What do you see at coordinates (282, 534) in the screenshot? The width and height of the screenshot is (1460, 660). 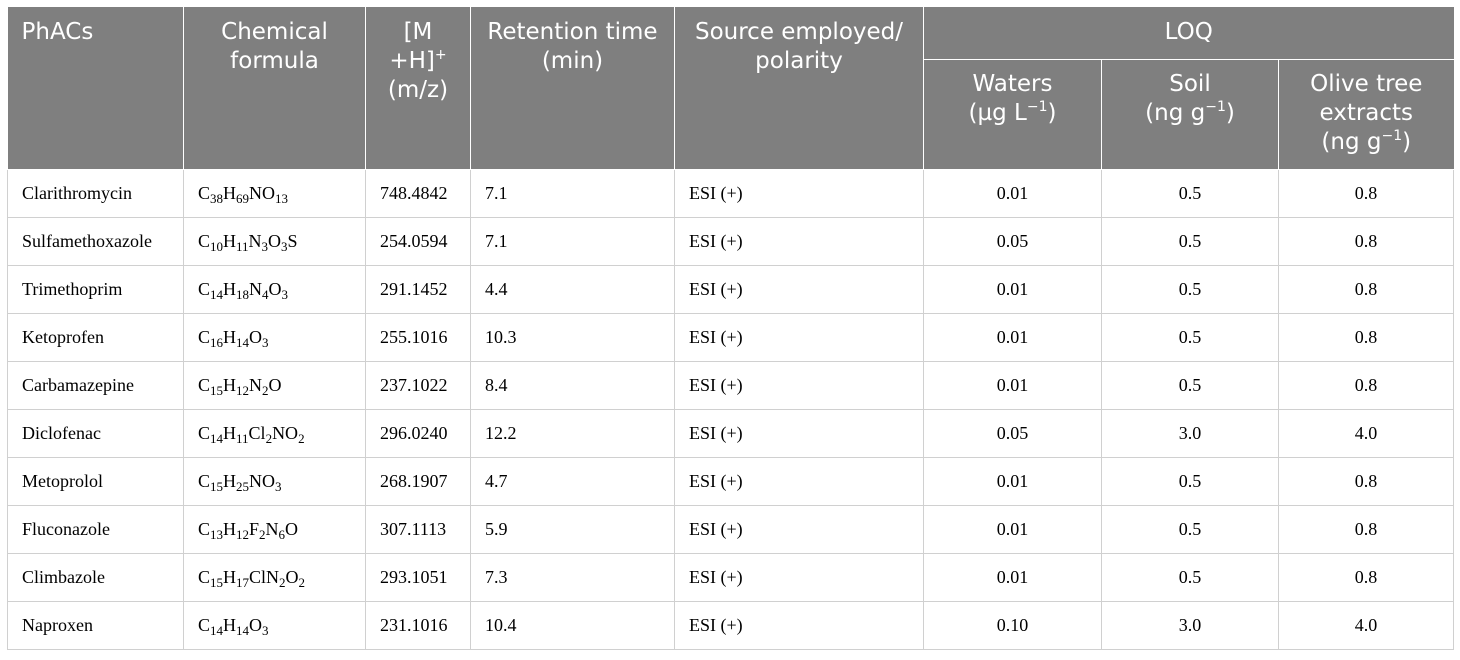 I see `formula-subscript: 6` at bounding box center [282, 534].